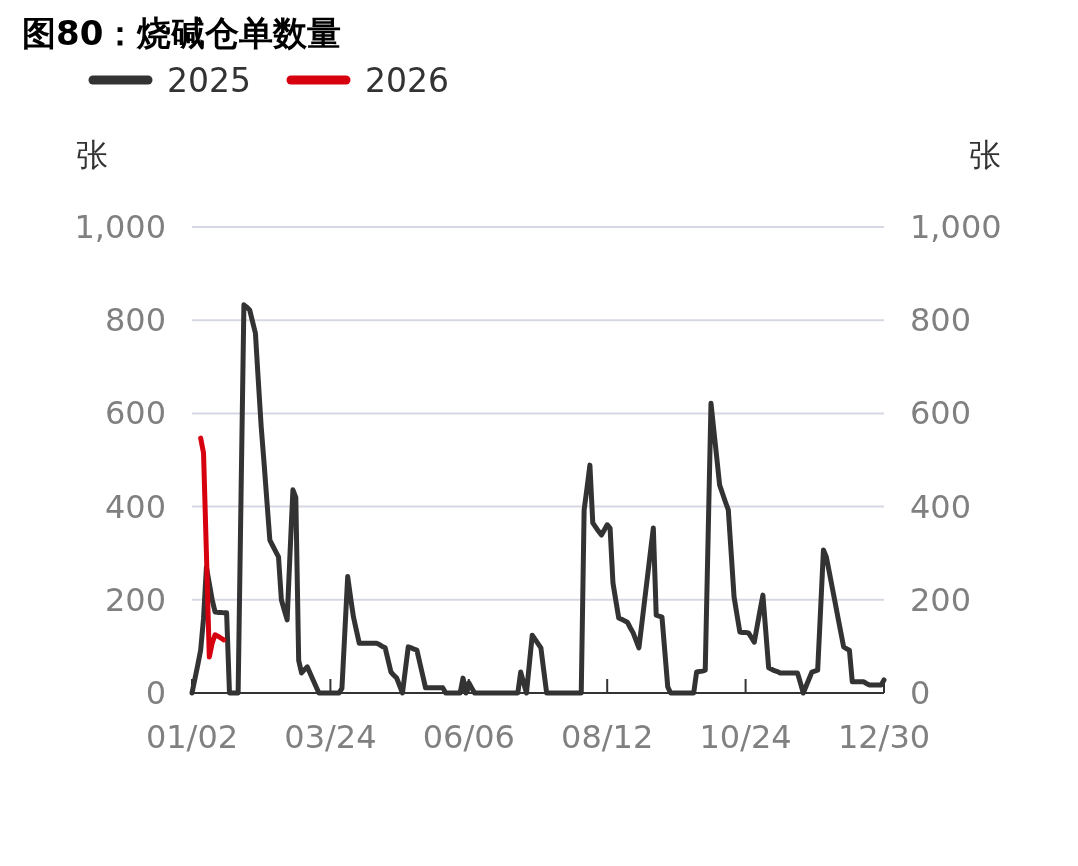  I want to click on y2-tick-label: 600, so click(941, 413).